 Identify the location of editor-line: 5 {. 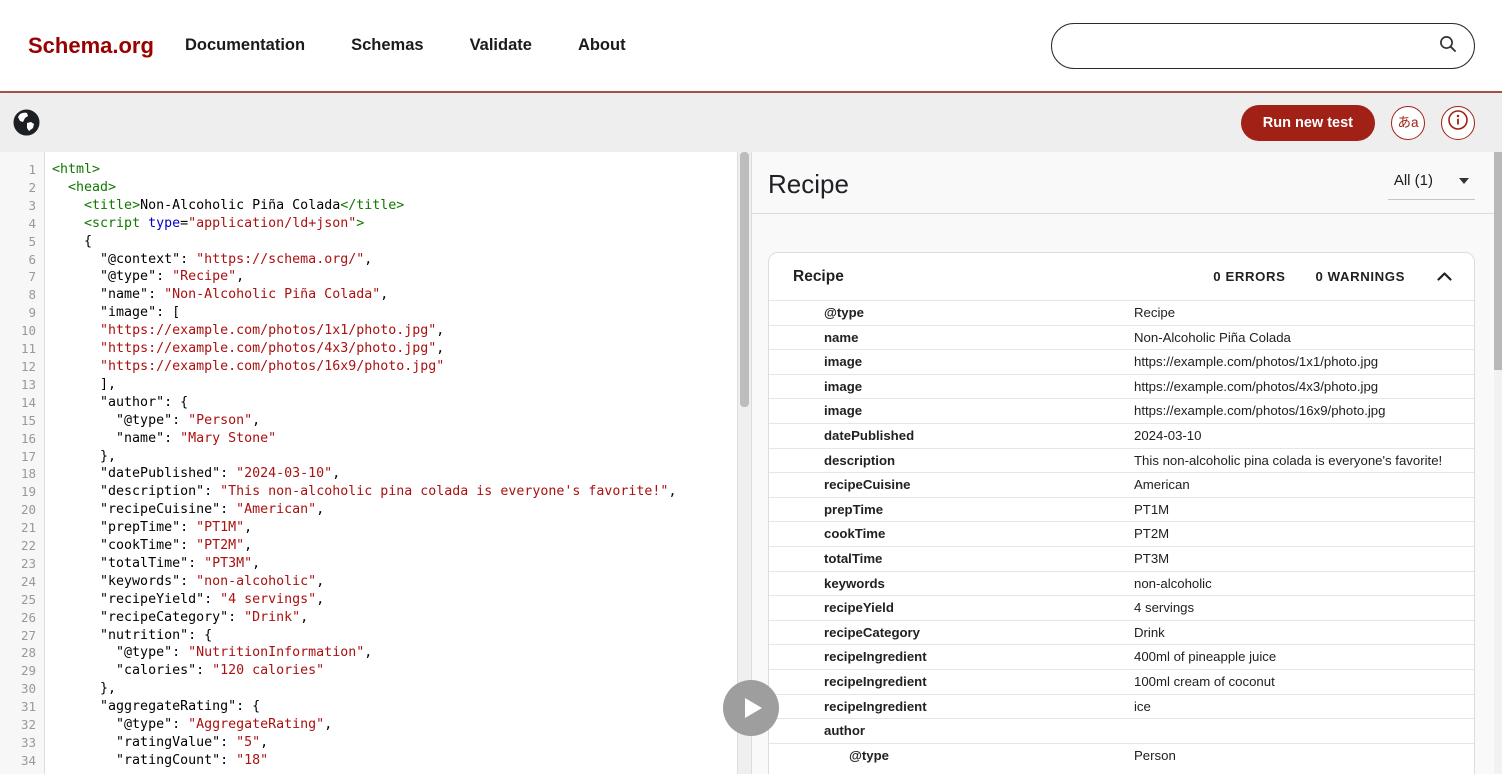
(368, 242).